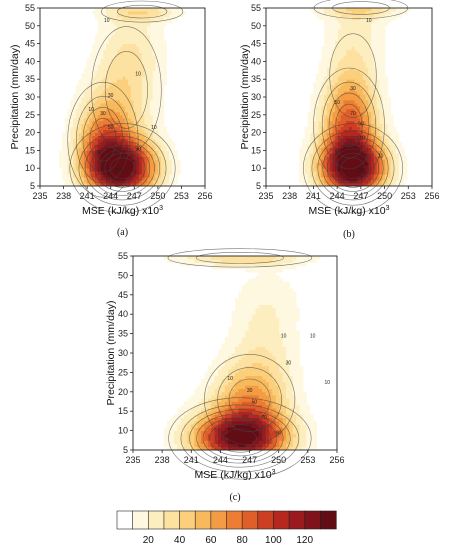 The image size is (452, 550). What do you see at coordinates (256, 133) in the screenshot?
I see `y-tick-label: 20` at bounding box center [256, 133].